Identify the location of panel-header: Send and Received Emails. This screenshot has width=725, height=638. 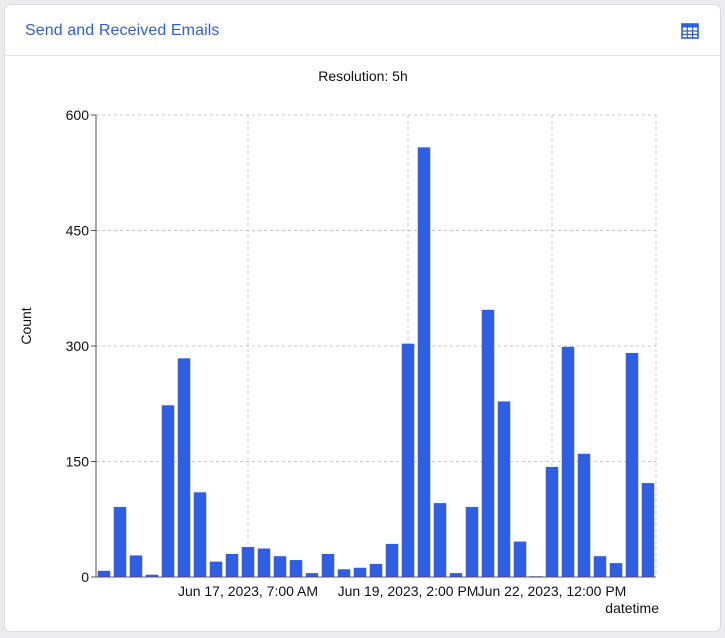
(362, 30).